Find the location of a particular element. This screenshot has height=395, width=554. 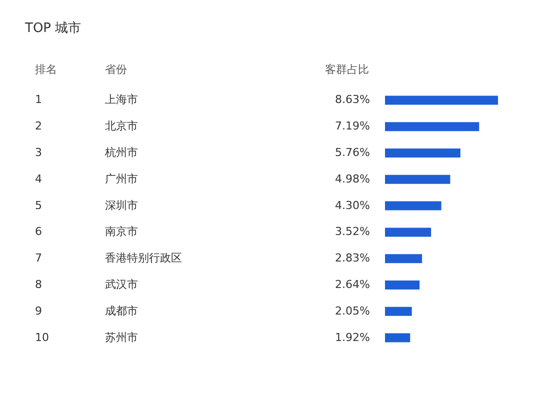

y-tick-label: 香港特别行政区 is located at coordinates (143, 258).